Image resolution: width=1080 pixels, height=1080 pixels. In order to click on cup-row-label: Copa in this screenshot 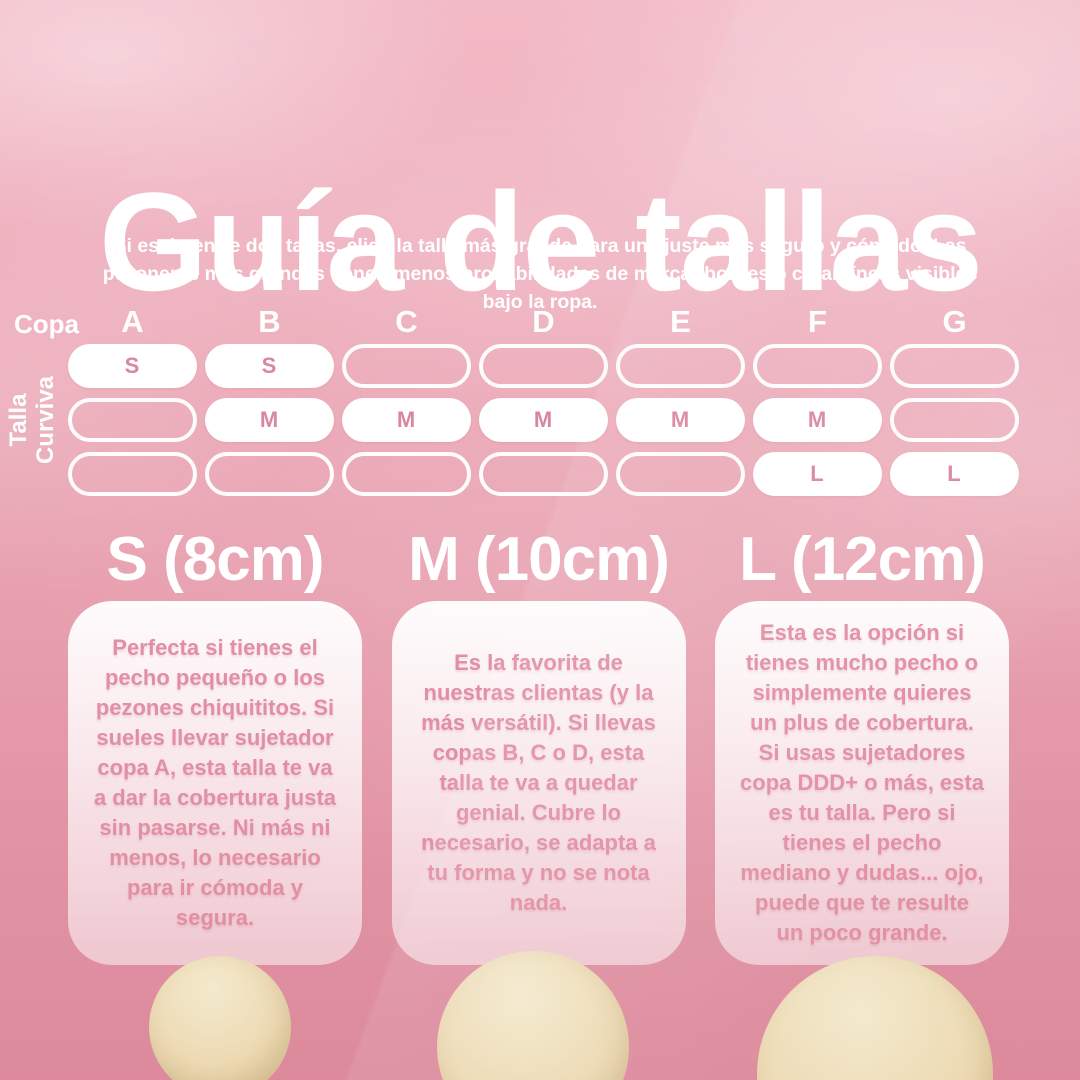, I will do `click(46, 324)`.